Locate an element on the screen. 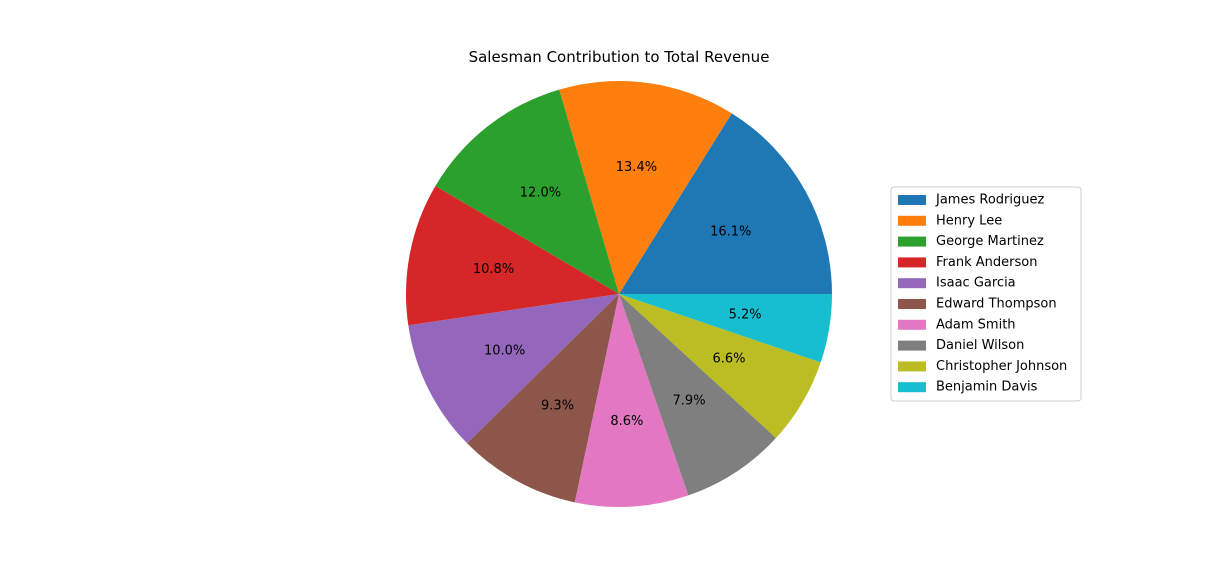 The width and height of the screenshot is (1209, 582). legend-label: Frank Anderson is located at coordinates (986, 262).